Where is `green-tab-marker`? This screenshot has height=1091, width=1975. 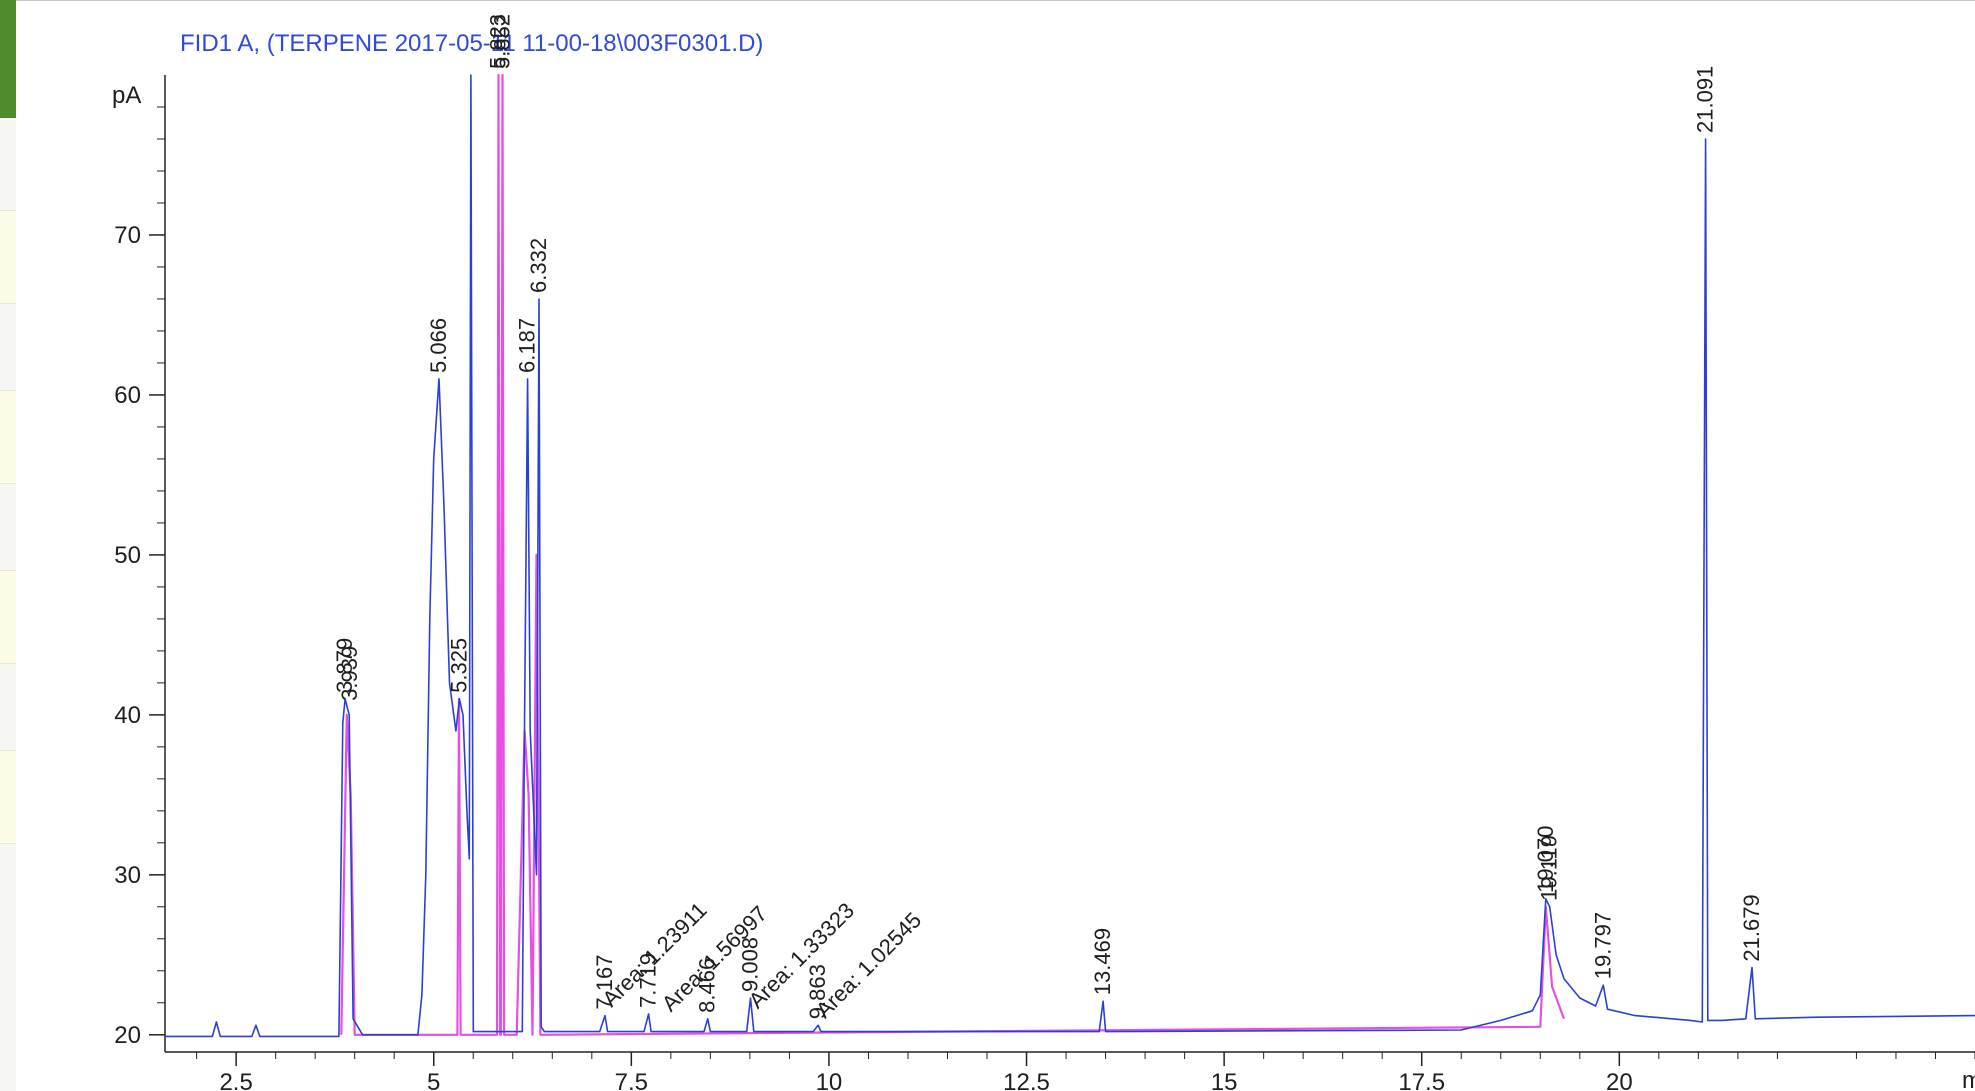
green-tab-marker is located at coordinates (8, 59).